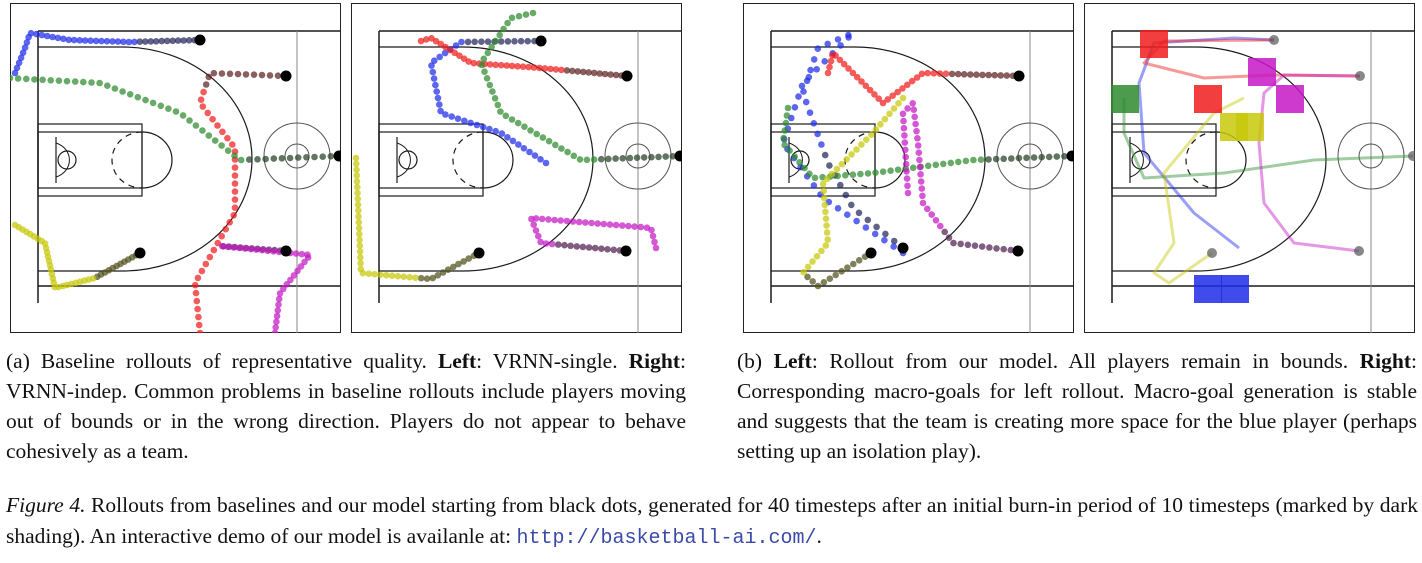 The image size is (1422, 563). I want to click on demo-url-link: http://basketball-ai.com/, so click(666, 538).